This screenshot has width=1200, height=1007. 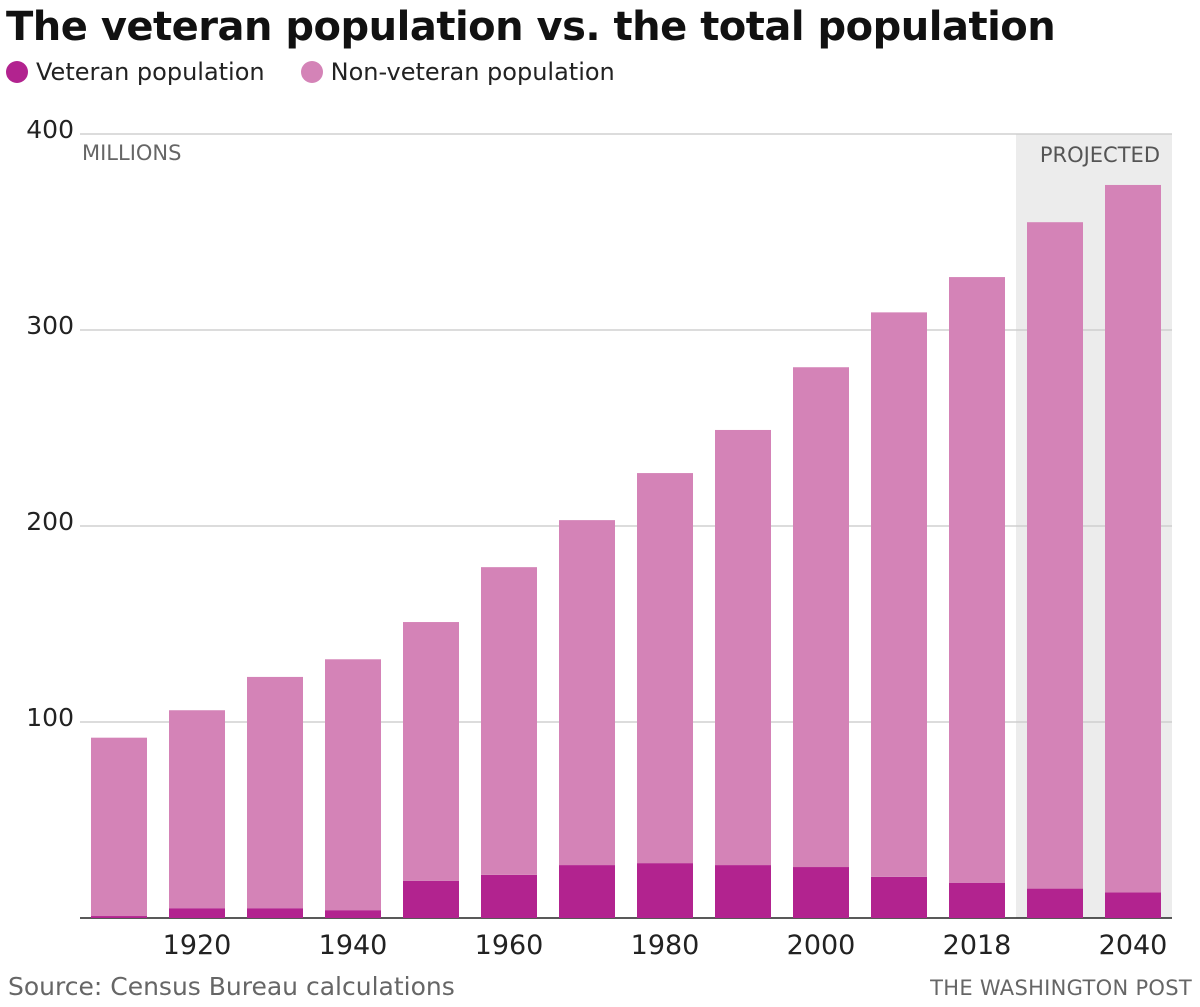 What do you see at coordinates (821, 617) in the screenshot?
I see `bar-non-veteran-2000` at bounding box center [821, 617].